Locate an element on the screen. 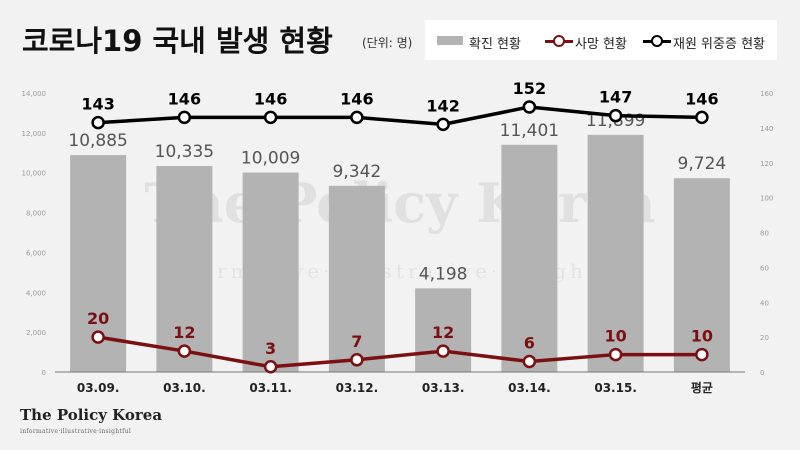 The height and width of the screenshot is (450, 800). deaths-line is located at coordinates (399, 352).